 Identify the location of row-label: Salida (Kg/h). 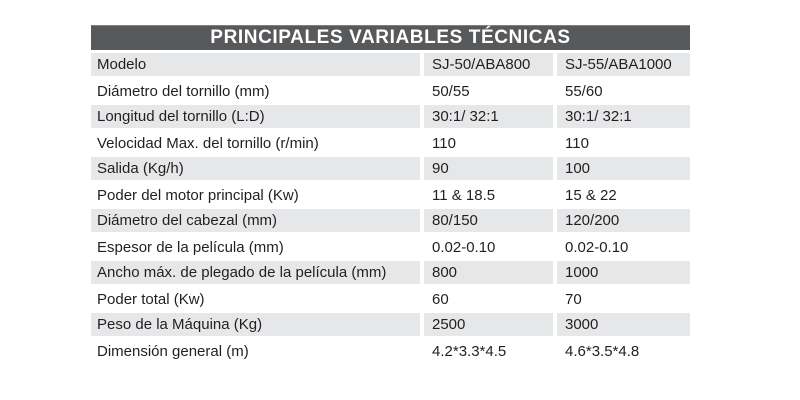
(255, 168).